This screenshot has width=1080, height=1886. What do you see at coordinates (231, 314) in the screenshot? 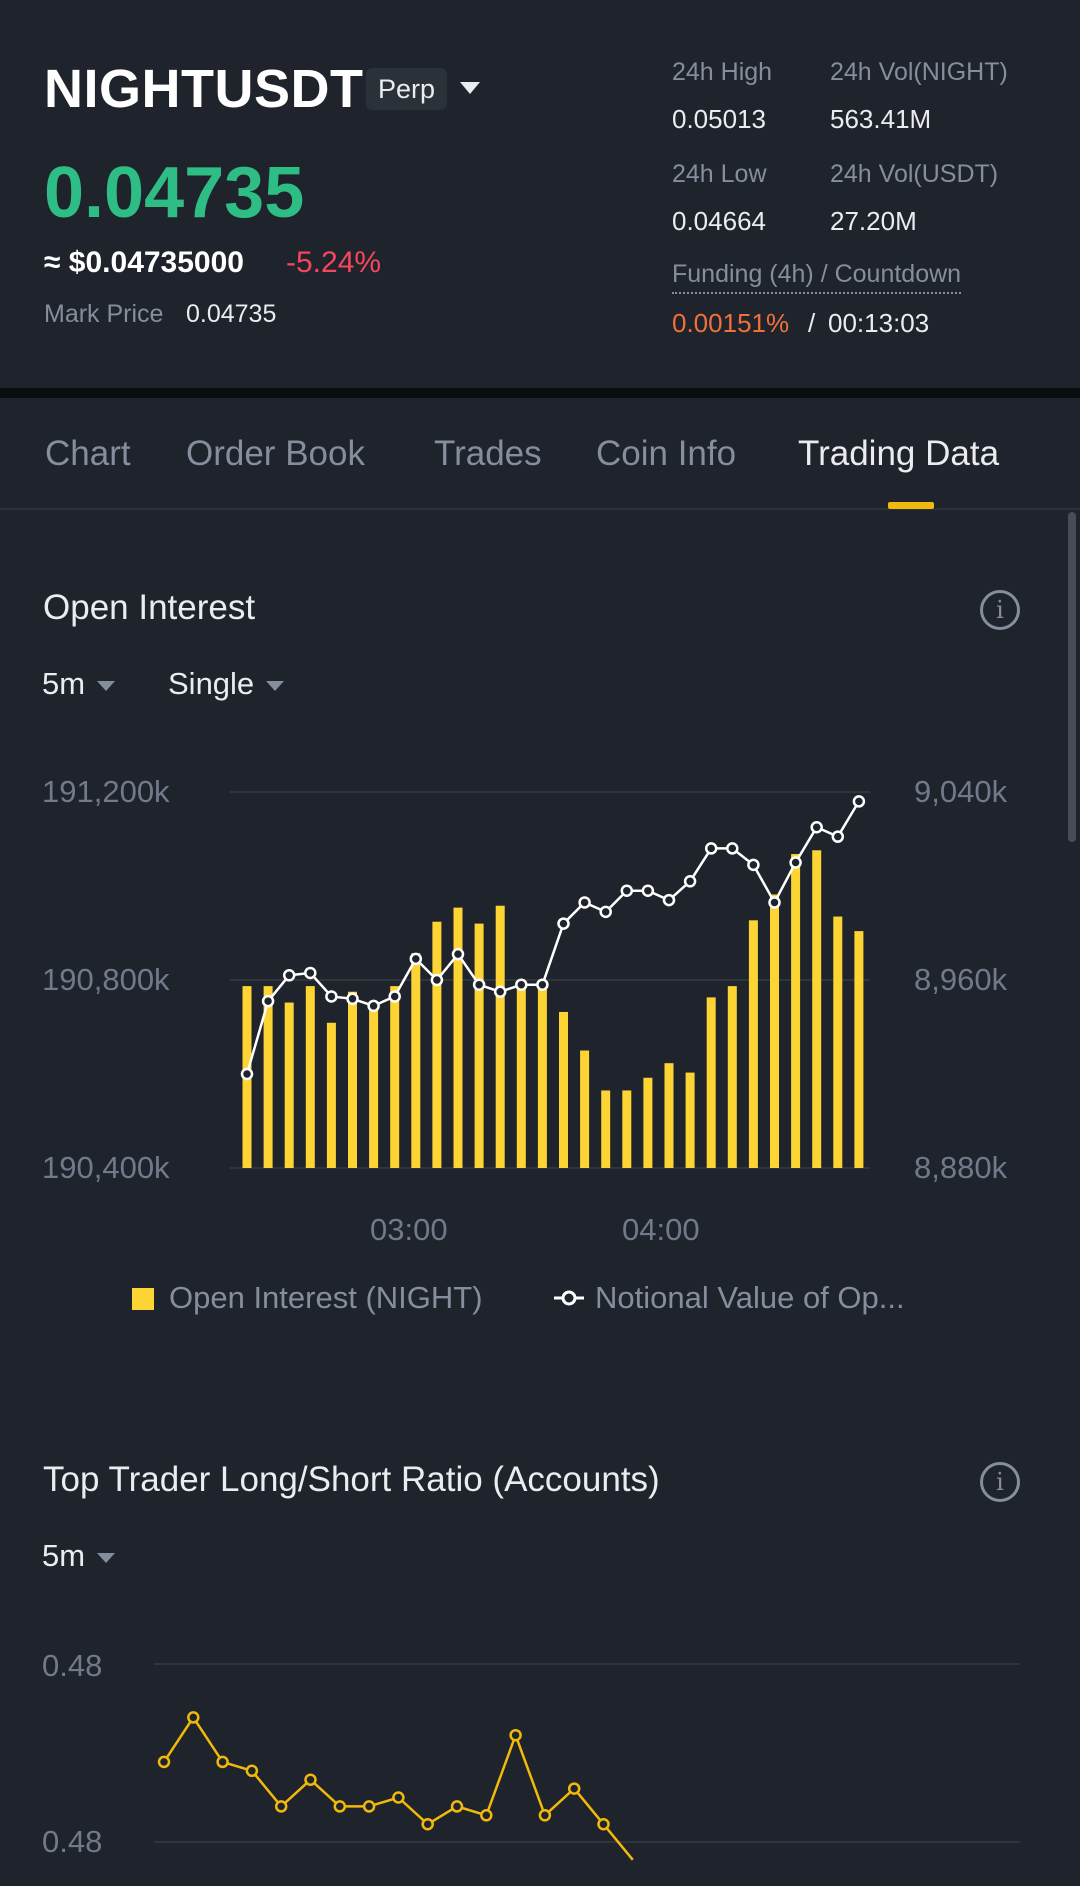
I see `mark-price-value: 0.04735` at bounding box center [231, 314].